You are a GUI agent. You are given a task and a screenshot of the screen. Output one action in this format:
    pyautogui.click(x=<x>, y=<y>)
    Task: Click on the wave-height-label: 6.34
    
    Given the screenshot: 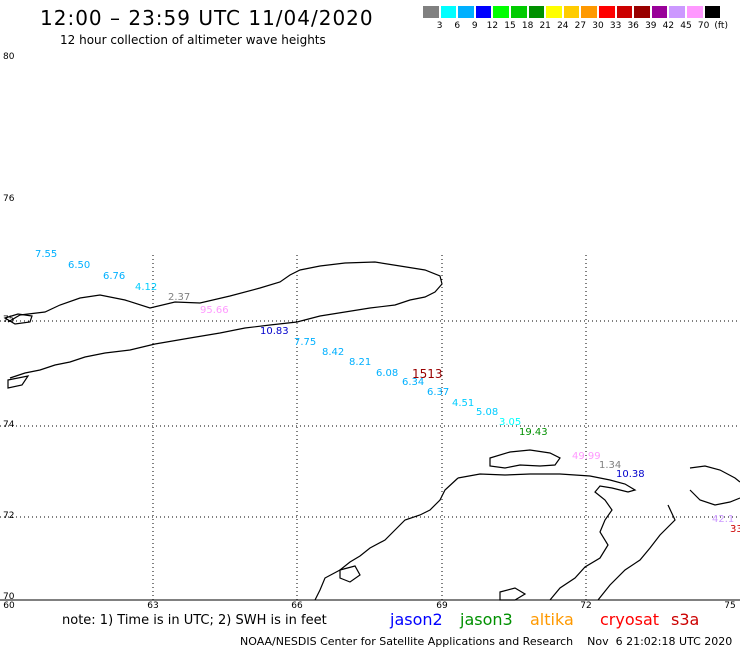 What is the action you would take?
    pyautogui.click(x=413, y=382)
    